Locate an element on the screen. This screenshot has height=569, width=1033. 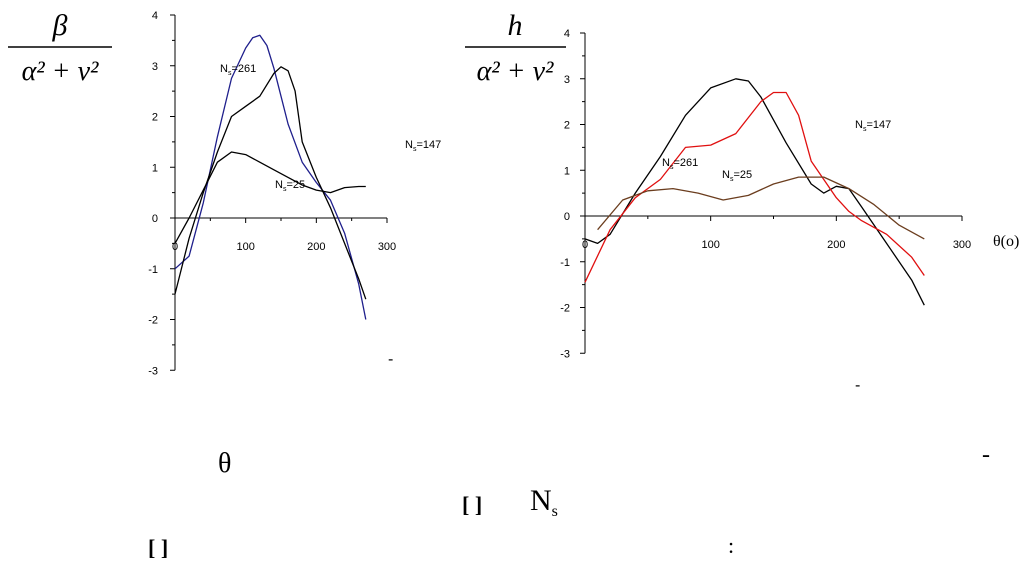
series-beta is located at coordinates (270, 177).